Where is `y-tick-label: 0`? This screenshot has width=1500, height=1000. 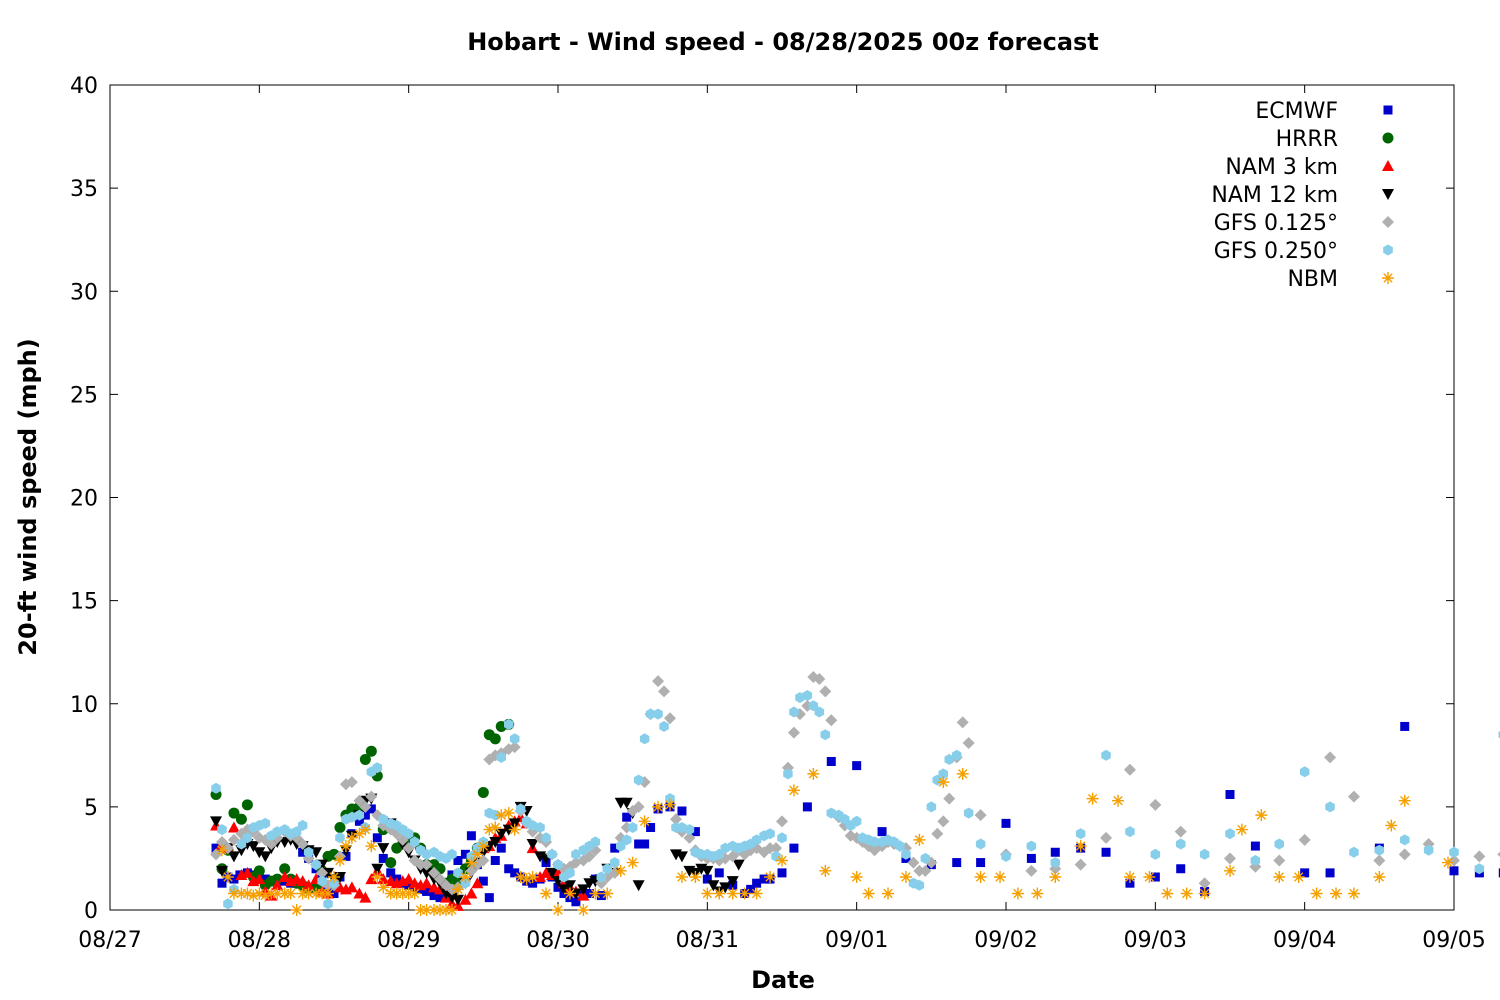 y-tick-label: 0 is located at coordinates (91, 911).